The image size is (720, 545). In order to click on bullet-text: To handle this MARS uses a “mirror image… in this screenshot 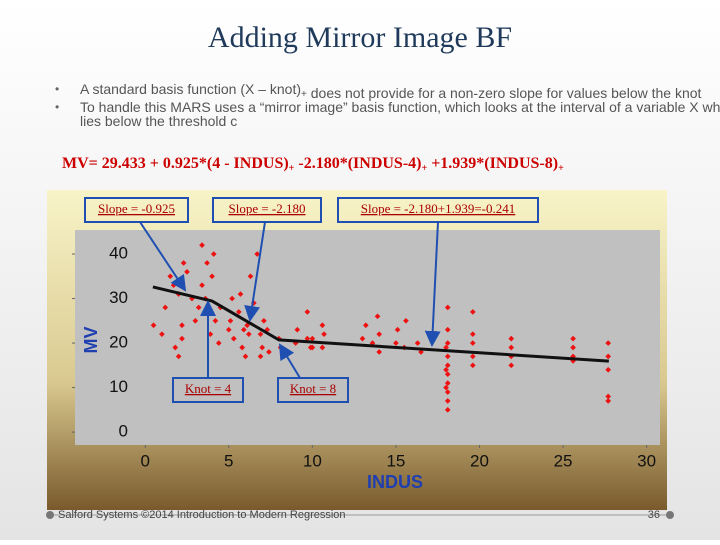, I will do `click(400, 107)`.